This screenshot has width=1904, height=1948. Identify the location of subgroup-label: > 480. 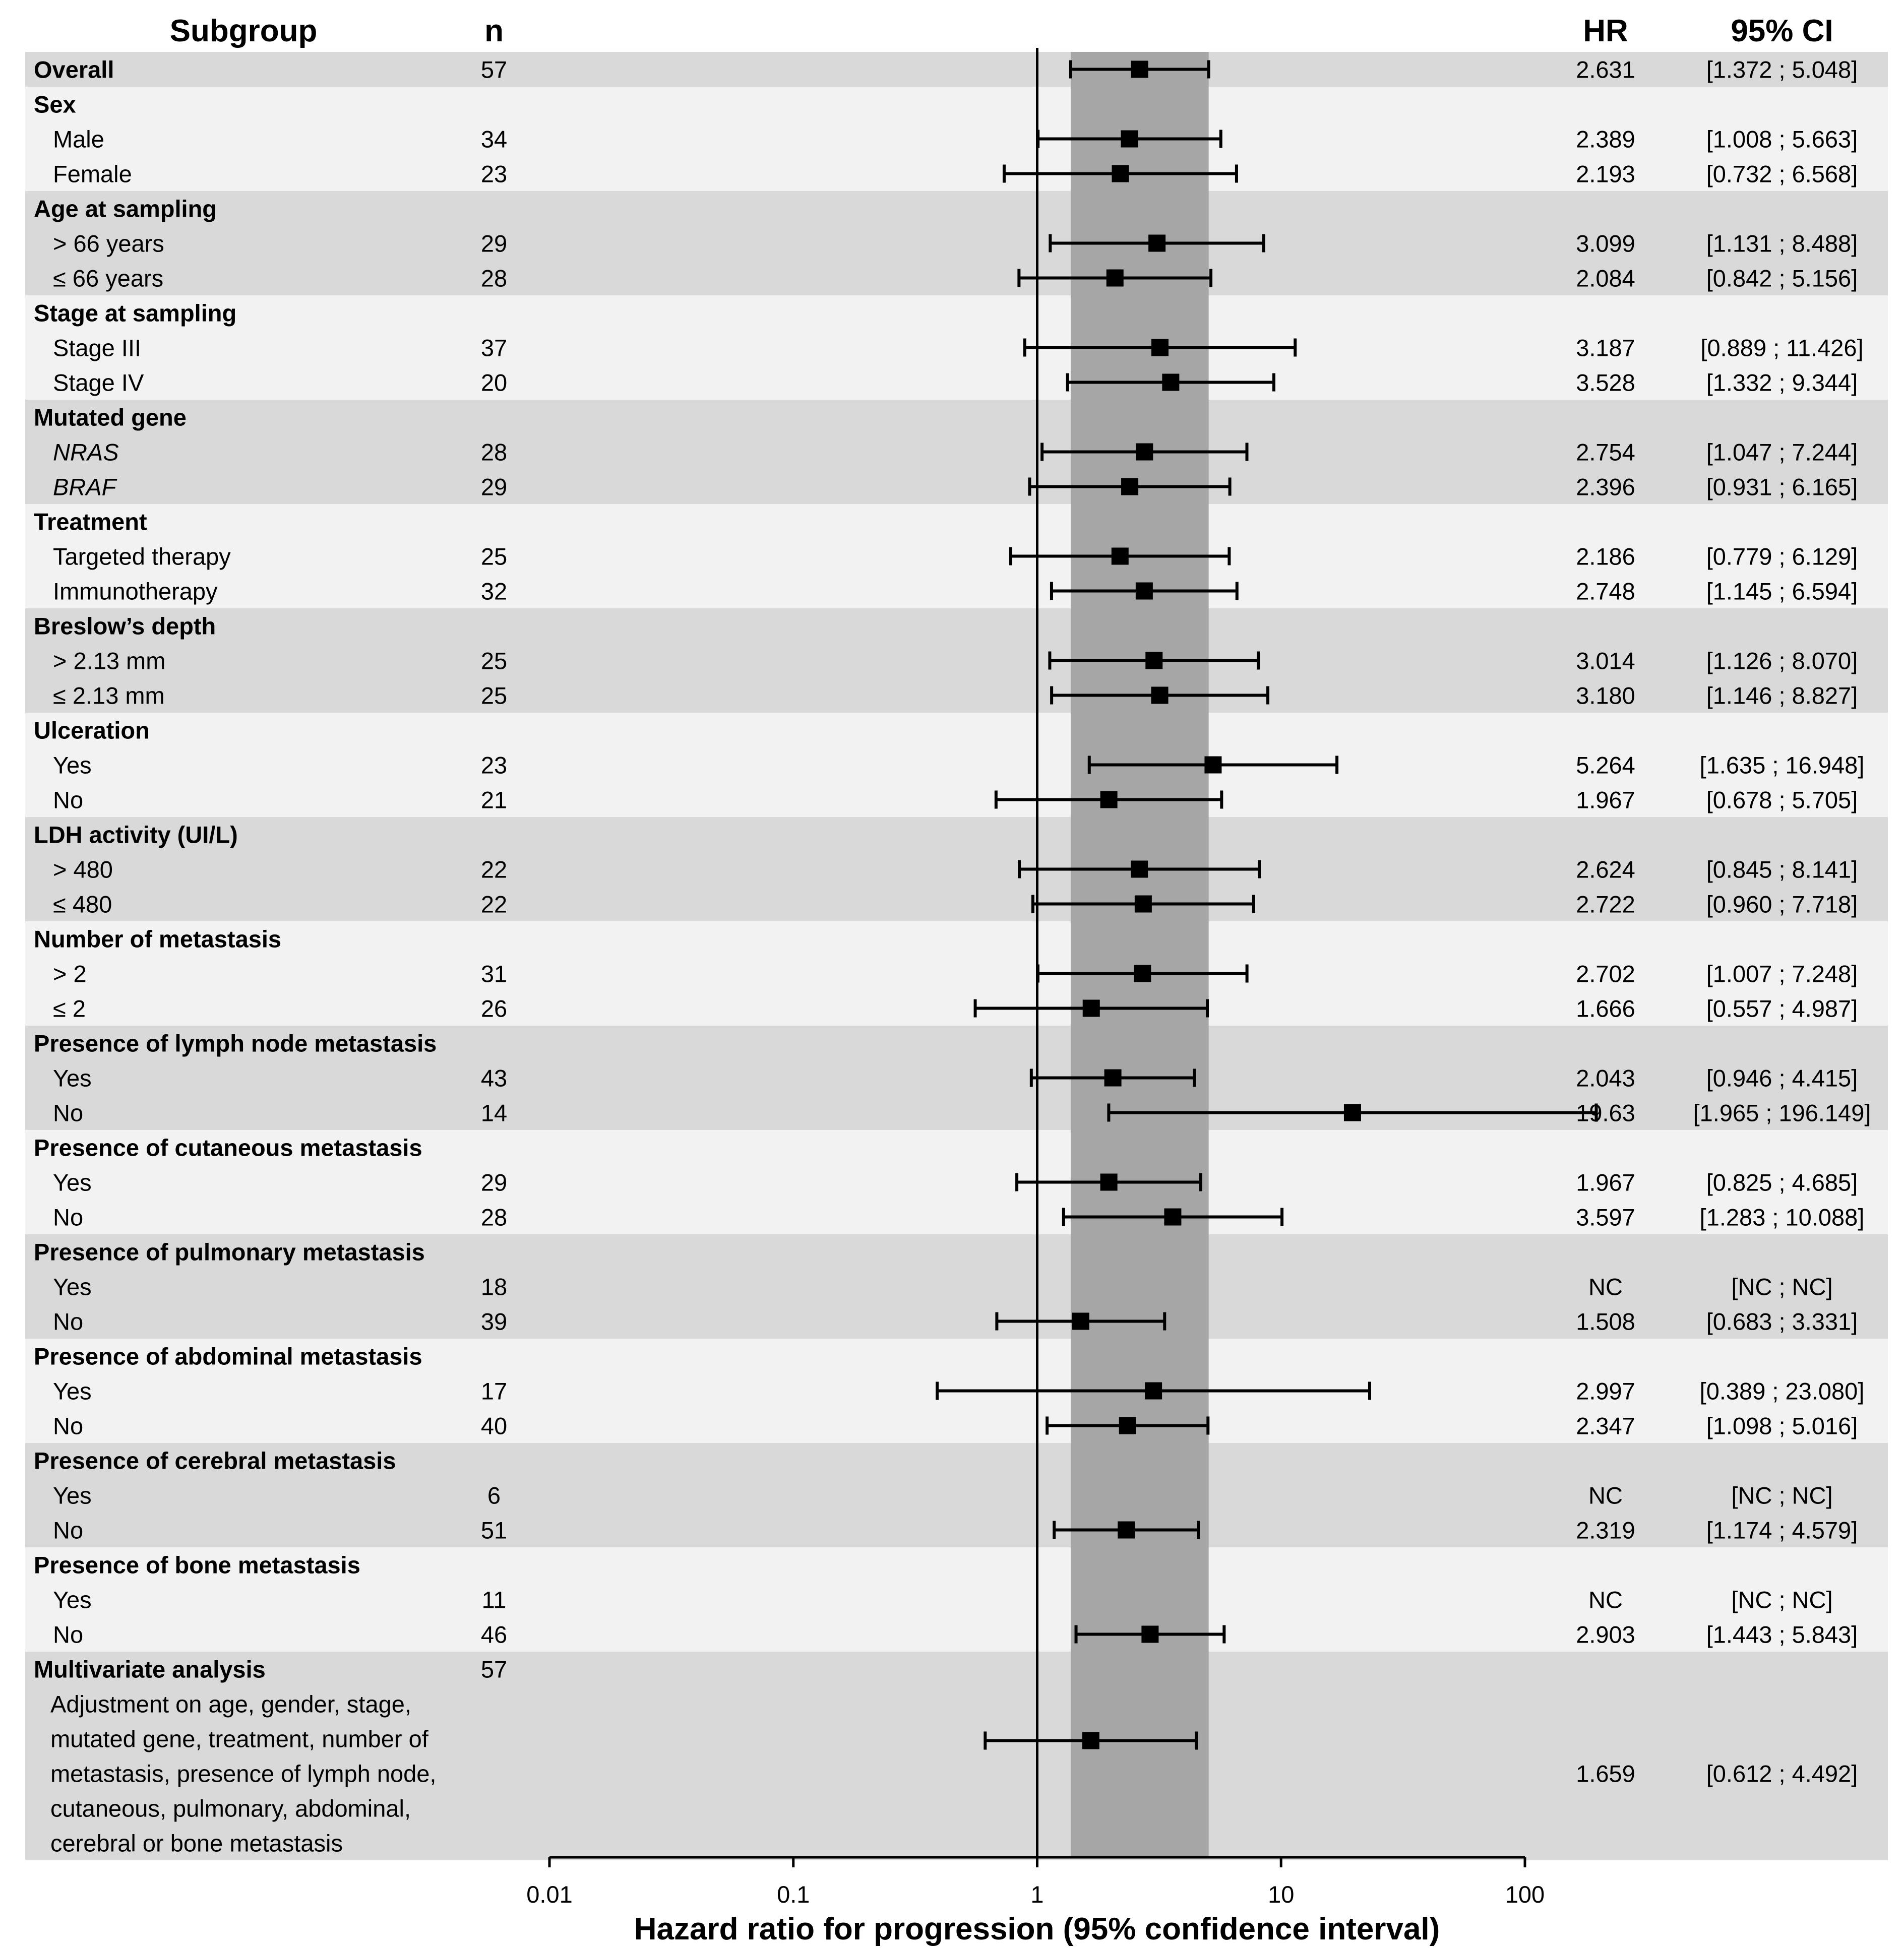
(83, 869).